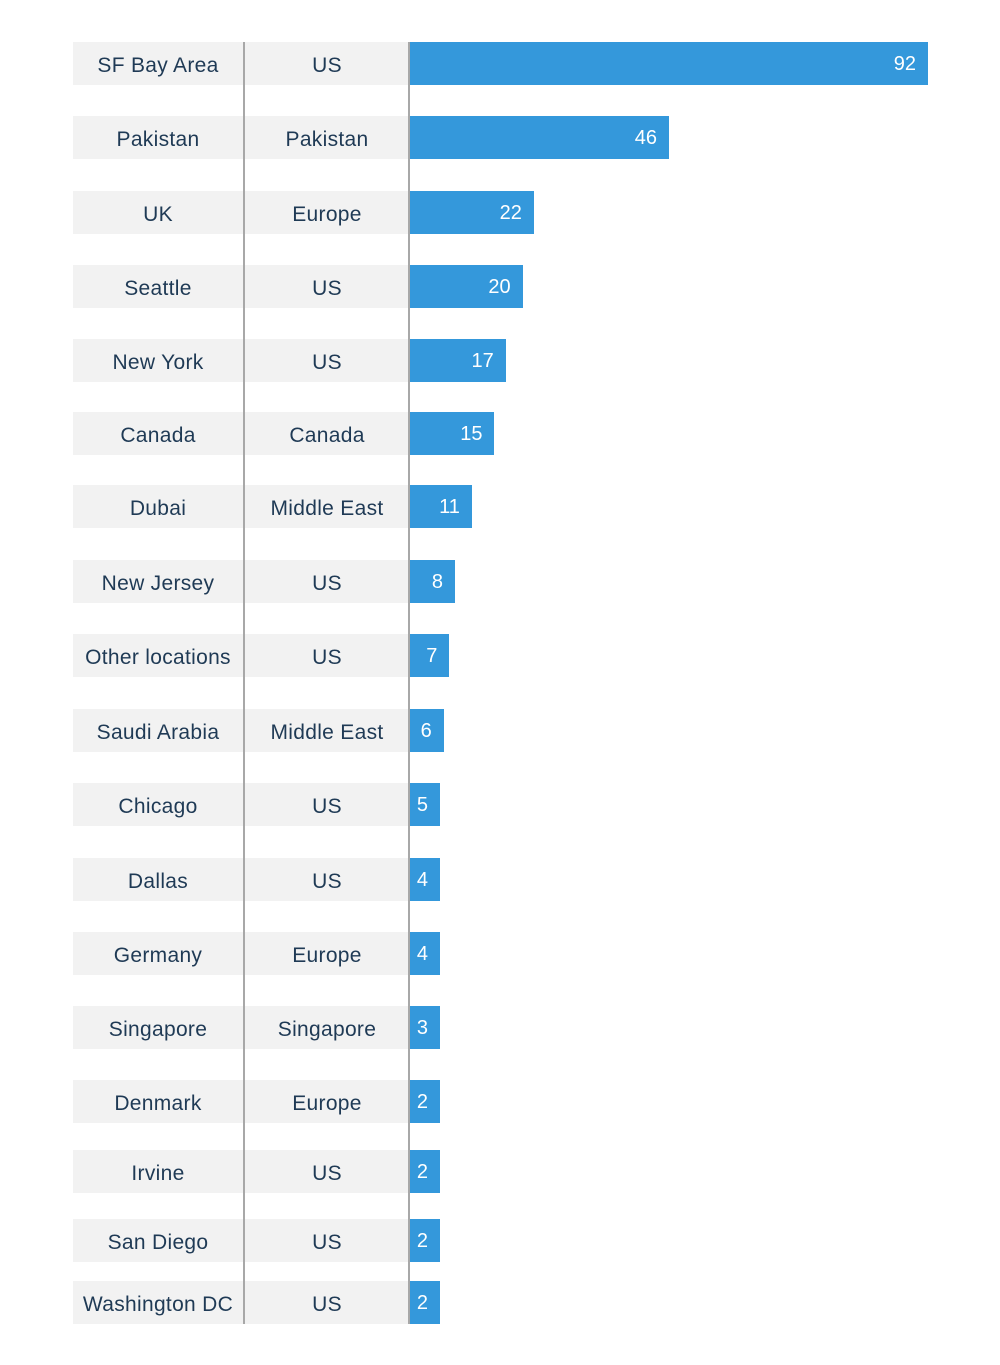 The image size is (1000, 1365). What do you see at coordinates (158, 139) in the screenshot?
I see `location-label: Pakistan` at bounding box center [158, 139].